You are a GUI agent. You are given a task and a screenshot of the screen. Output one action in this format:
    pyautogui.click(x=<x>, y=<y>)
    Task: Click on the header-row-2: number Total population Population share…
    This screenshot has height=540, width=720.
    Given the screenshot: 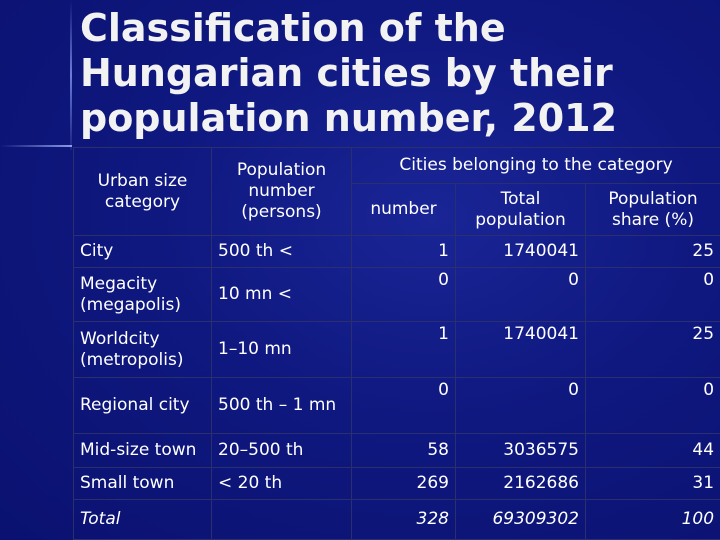 What is the action you would take?
    pyautogui.click(x=397, y=209)
    